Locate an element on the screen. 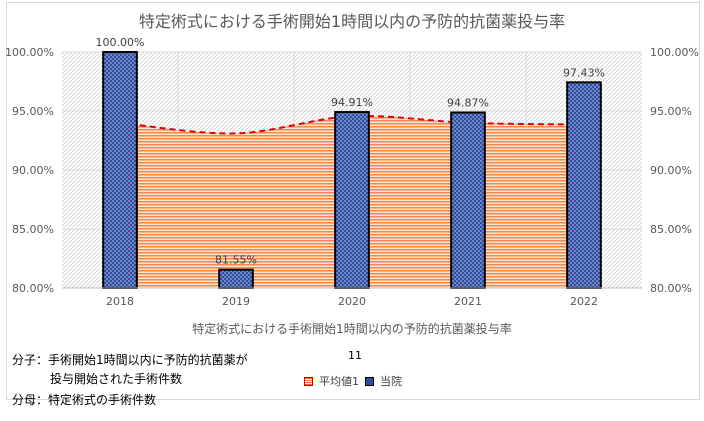  y-tick-label-right: 95.00% is located at coordinates (671, 111).